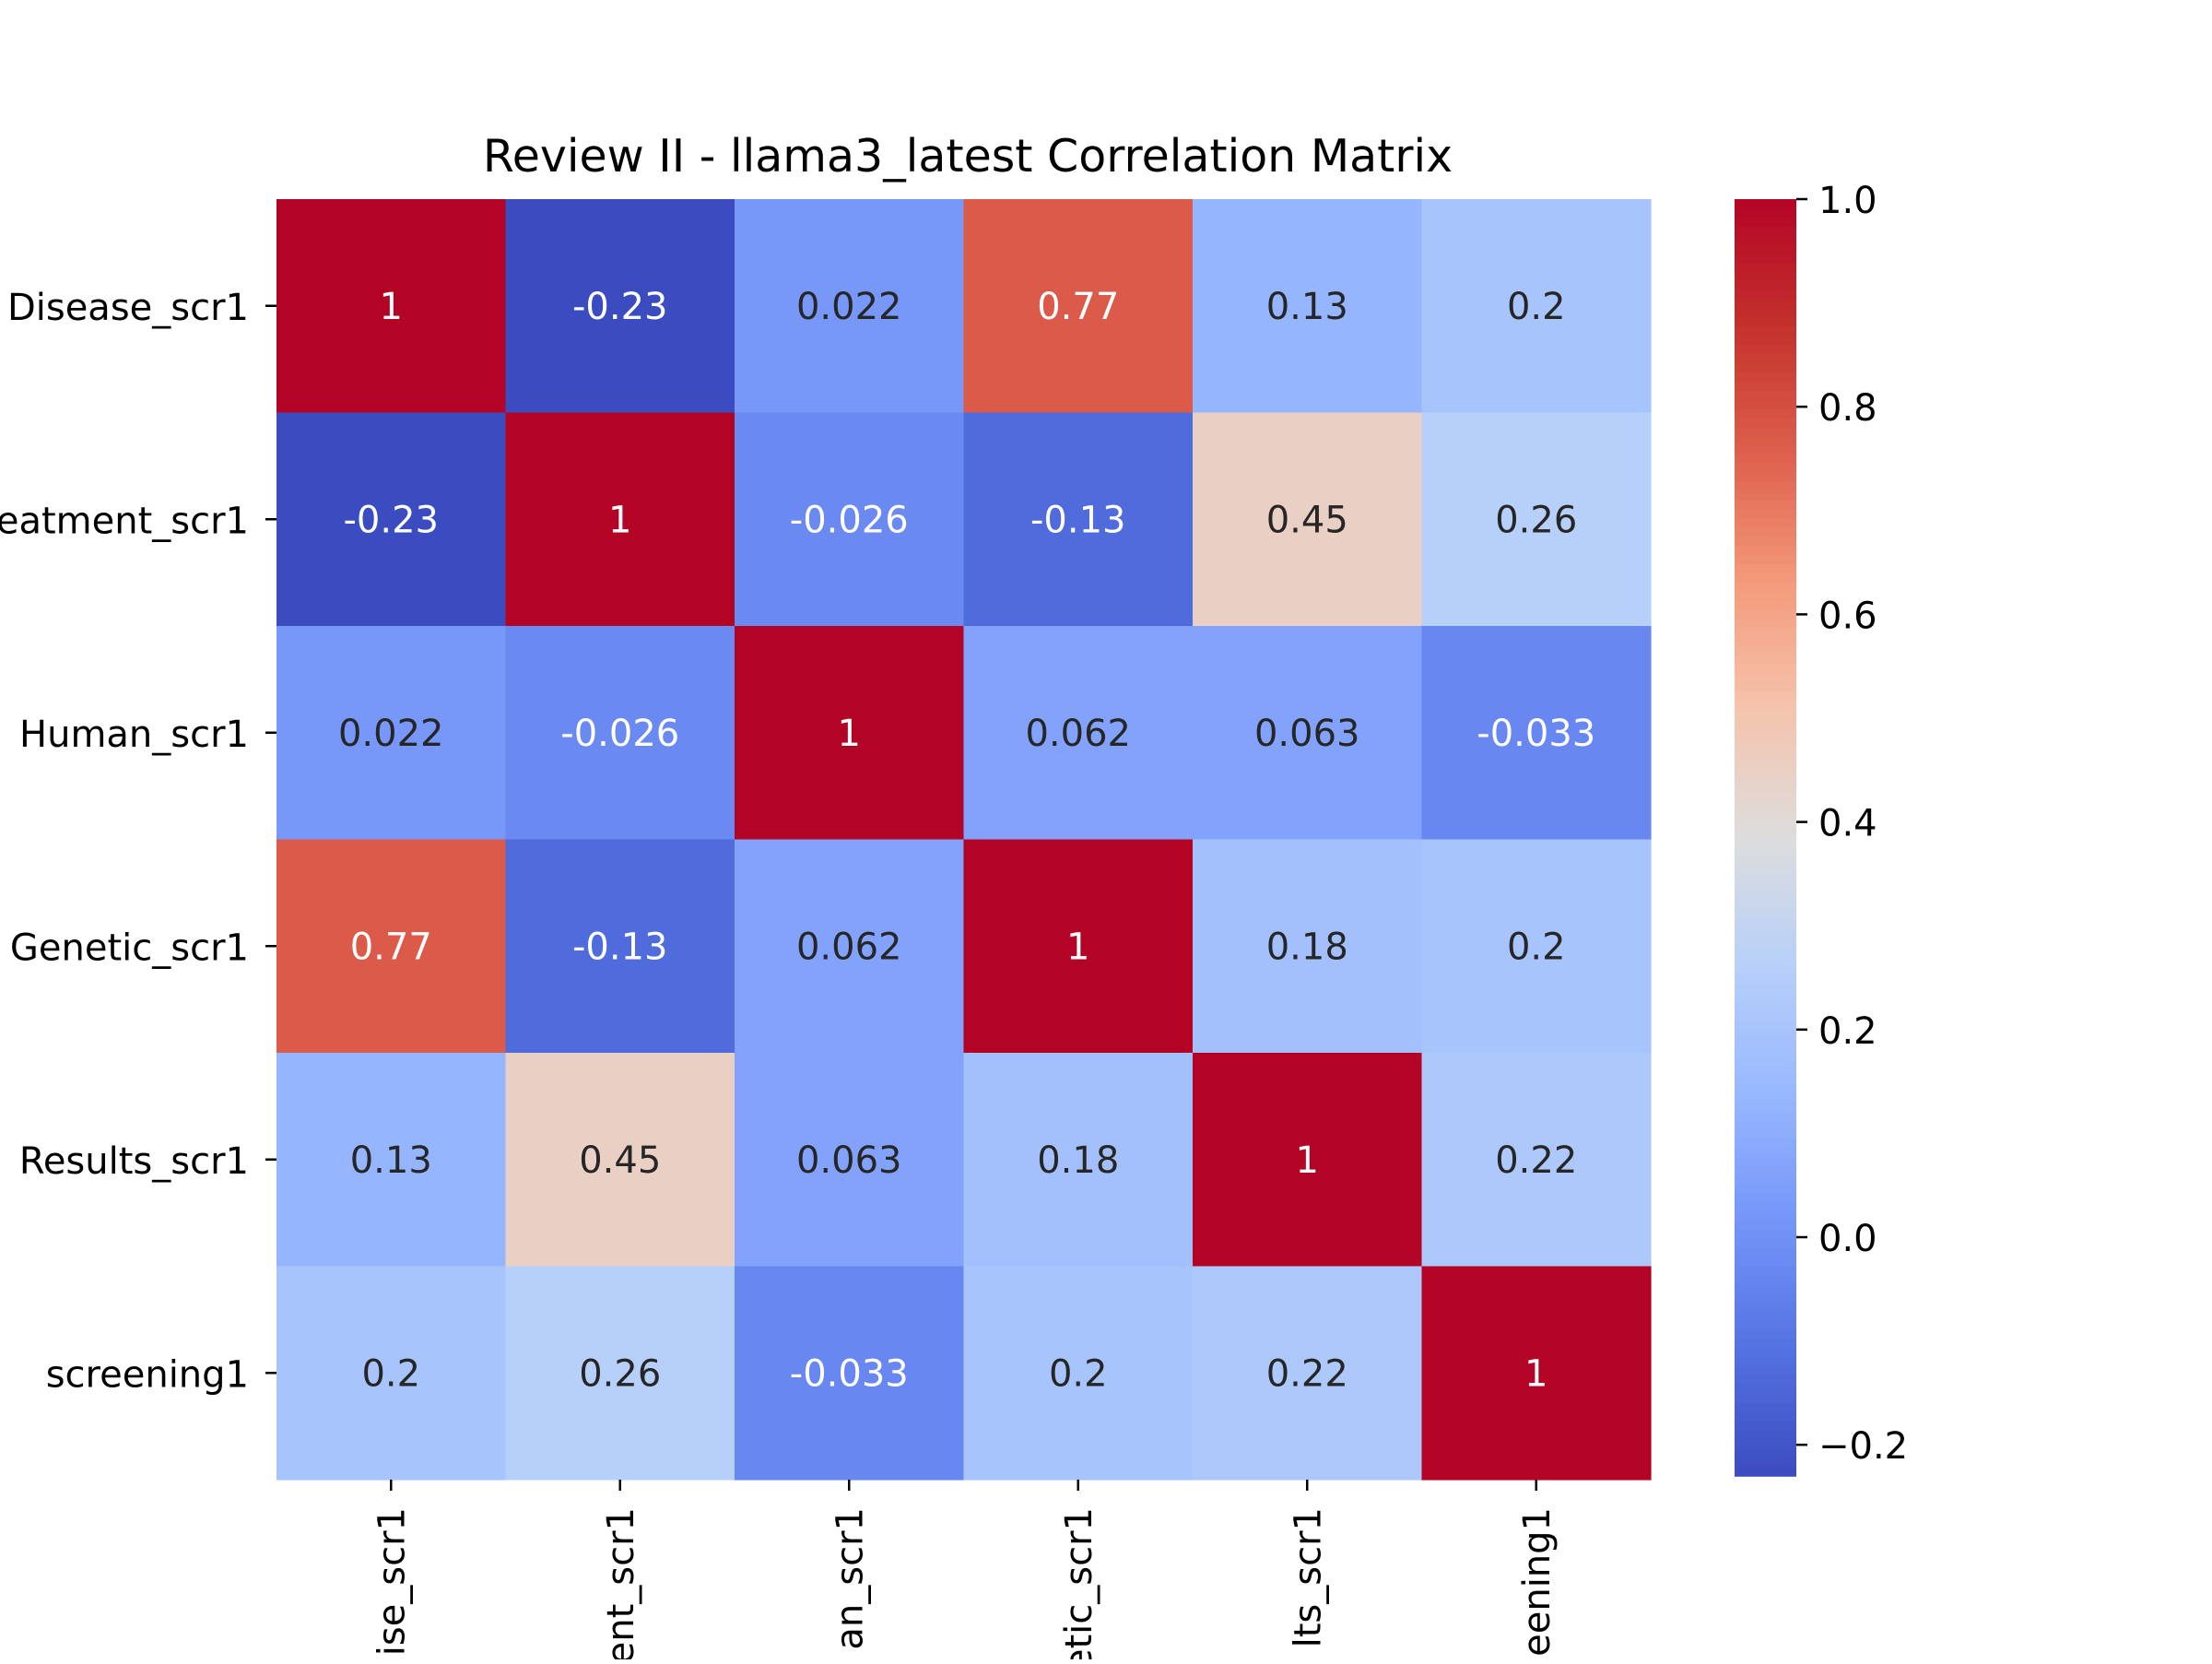 Image resolution: width=2212 pixels, height=1664 pixels. Describe the element at coordinates (620, 1373) in the screenshot. I see `cell-value-label: 0.26` at that location.